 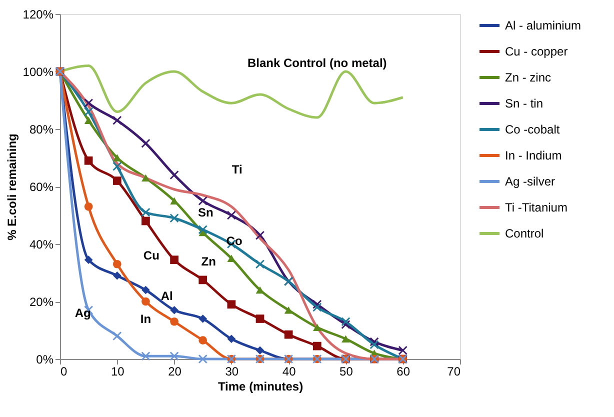 I want to click on legend-label: In - Indium, so click(x=533, y=155).